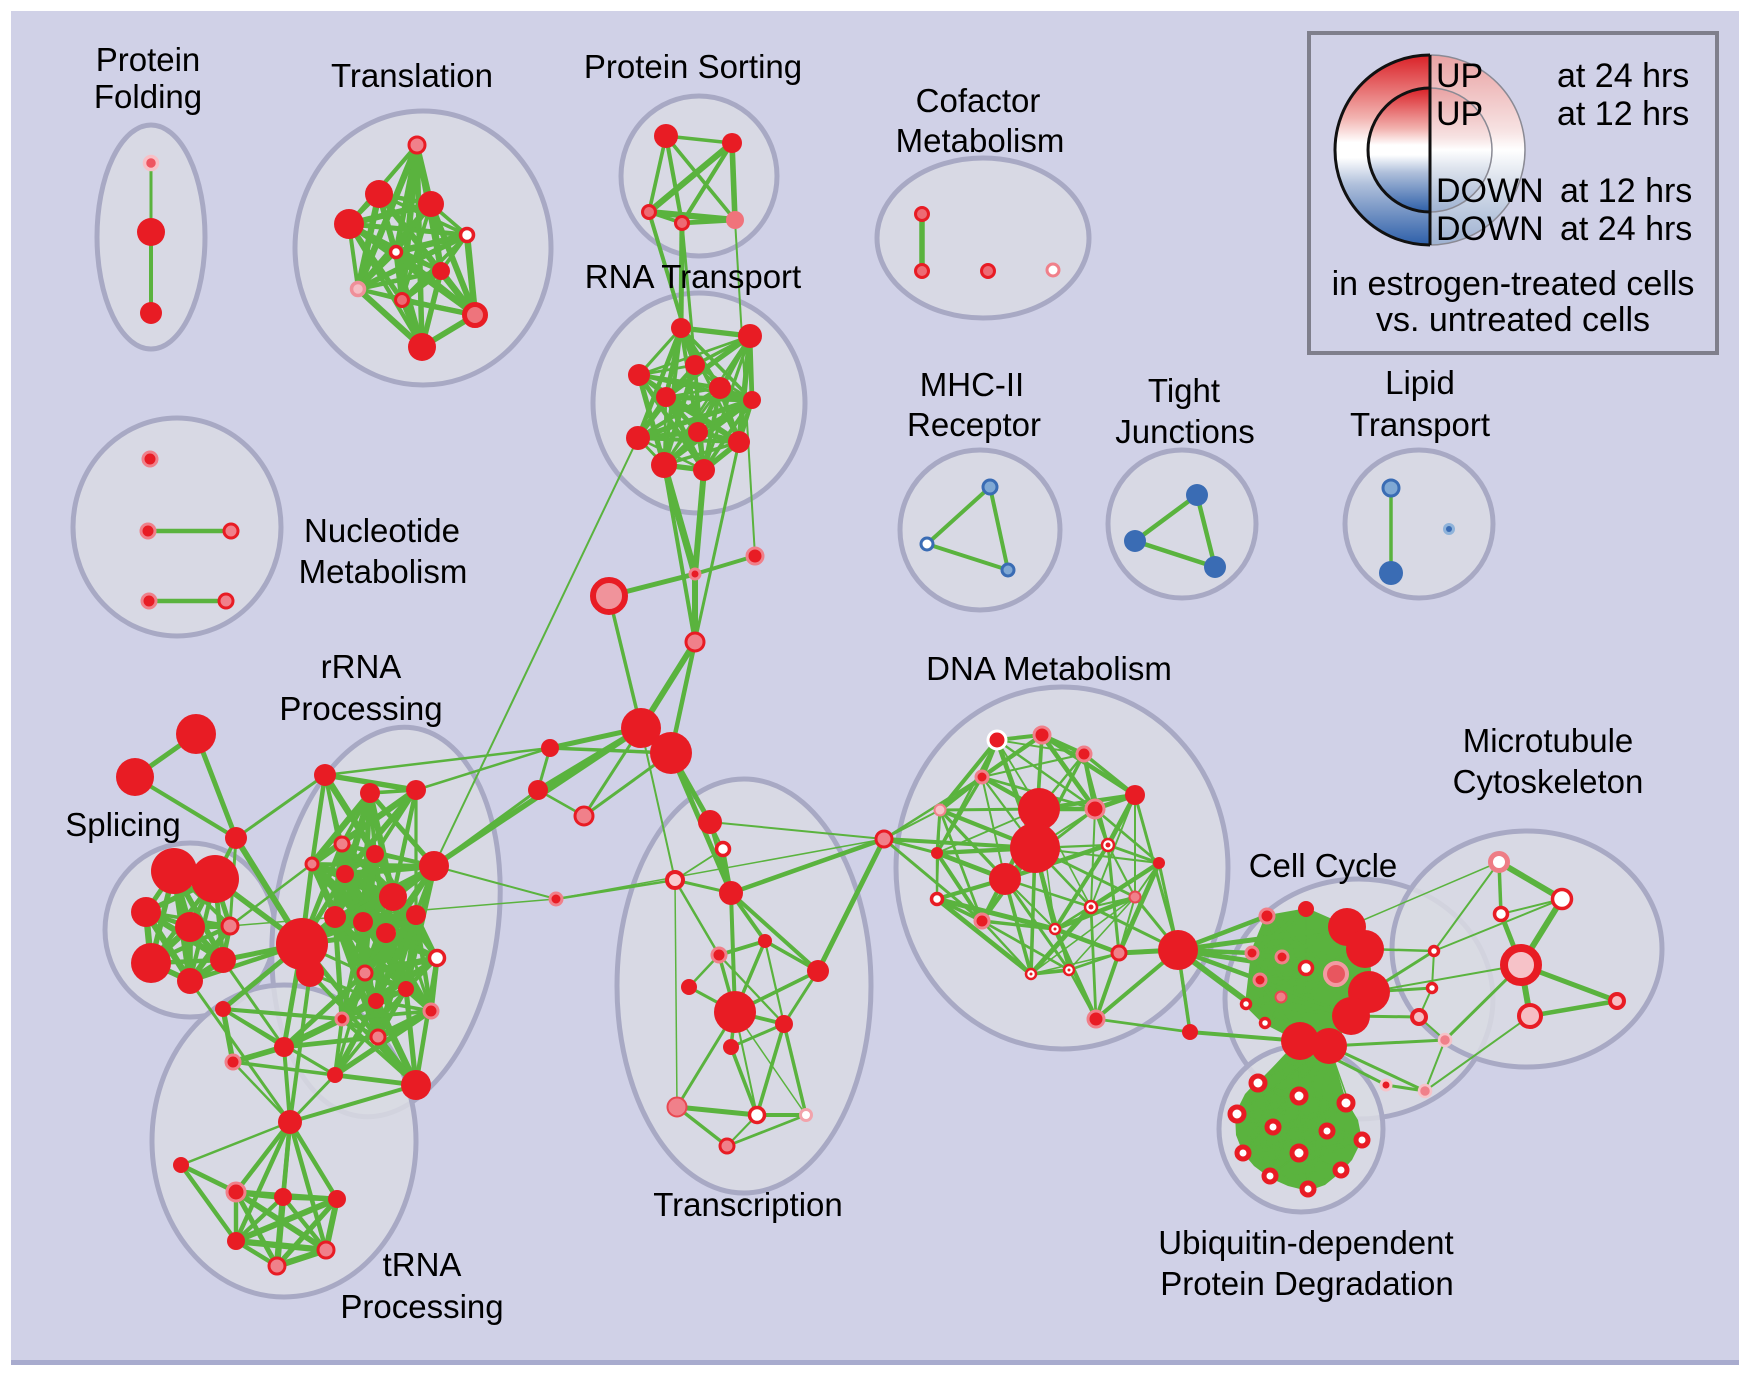 This screenshot has height=1376, width=1750. What do you see at coordinates (1305, 1242) in the screenshot?
I see `svg-text: Ubiquitin-dependent` at bounding box center [1305, 1242].